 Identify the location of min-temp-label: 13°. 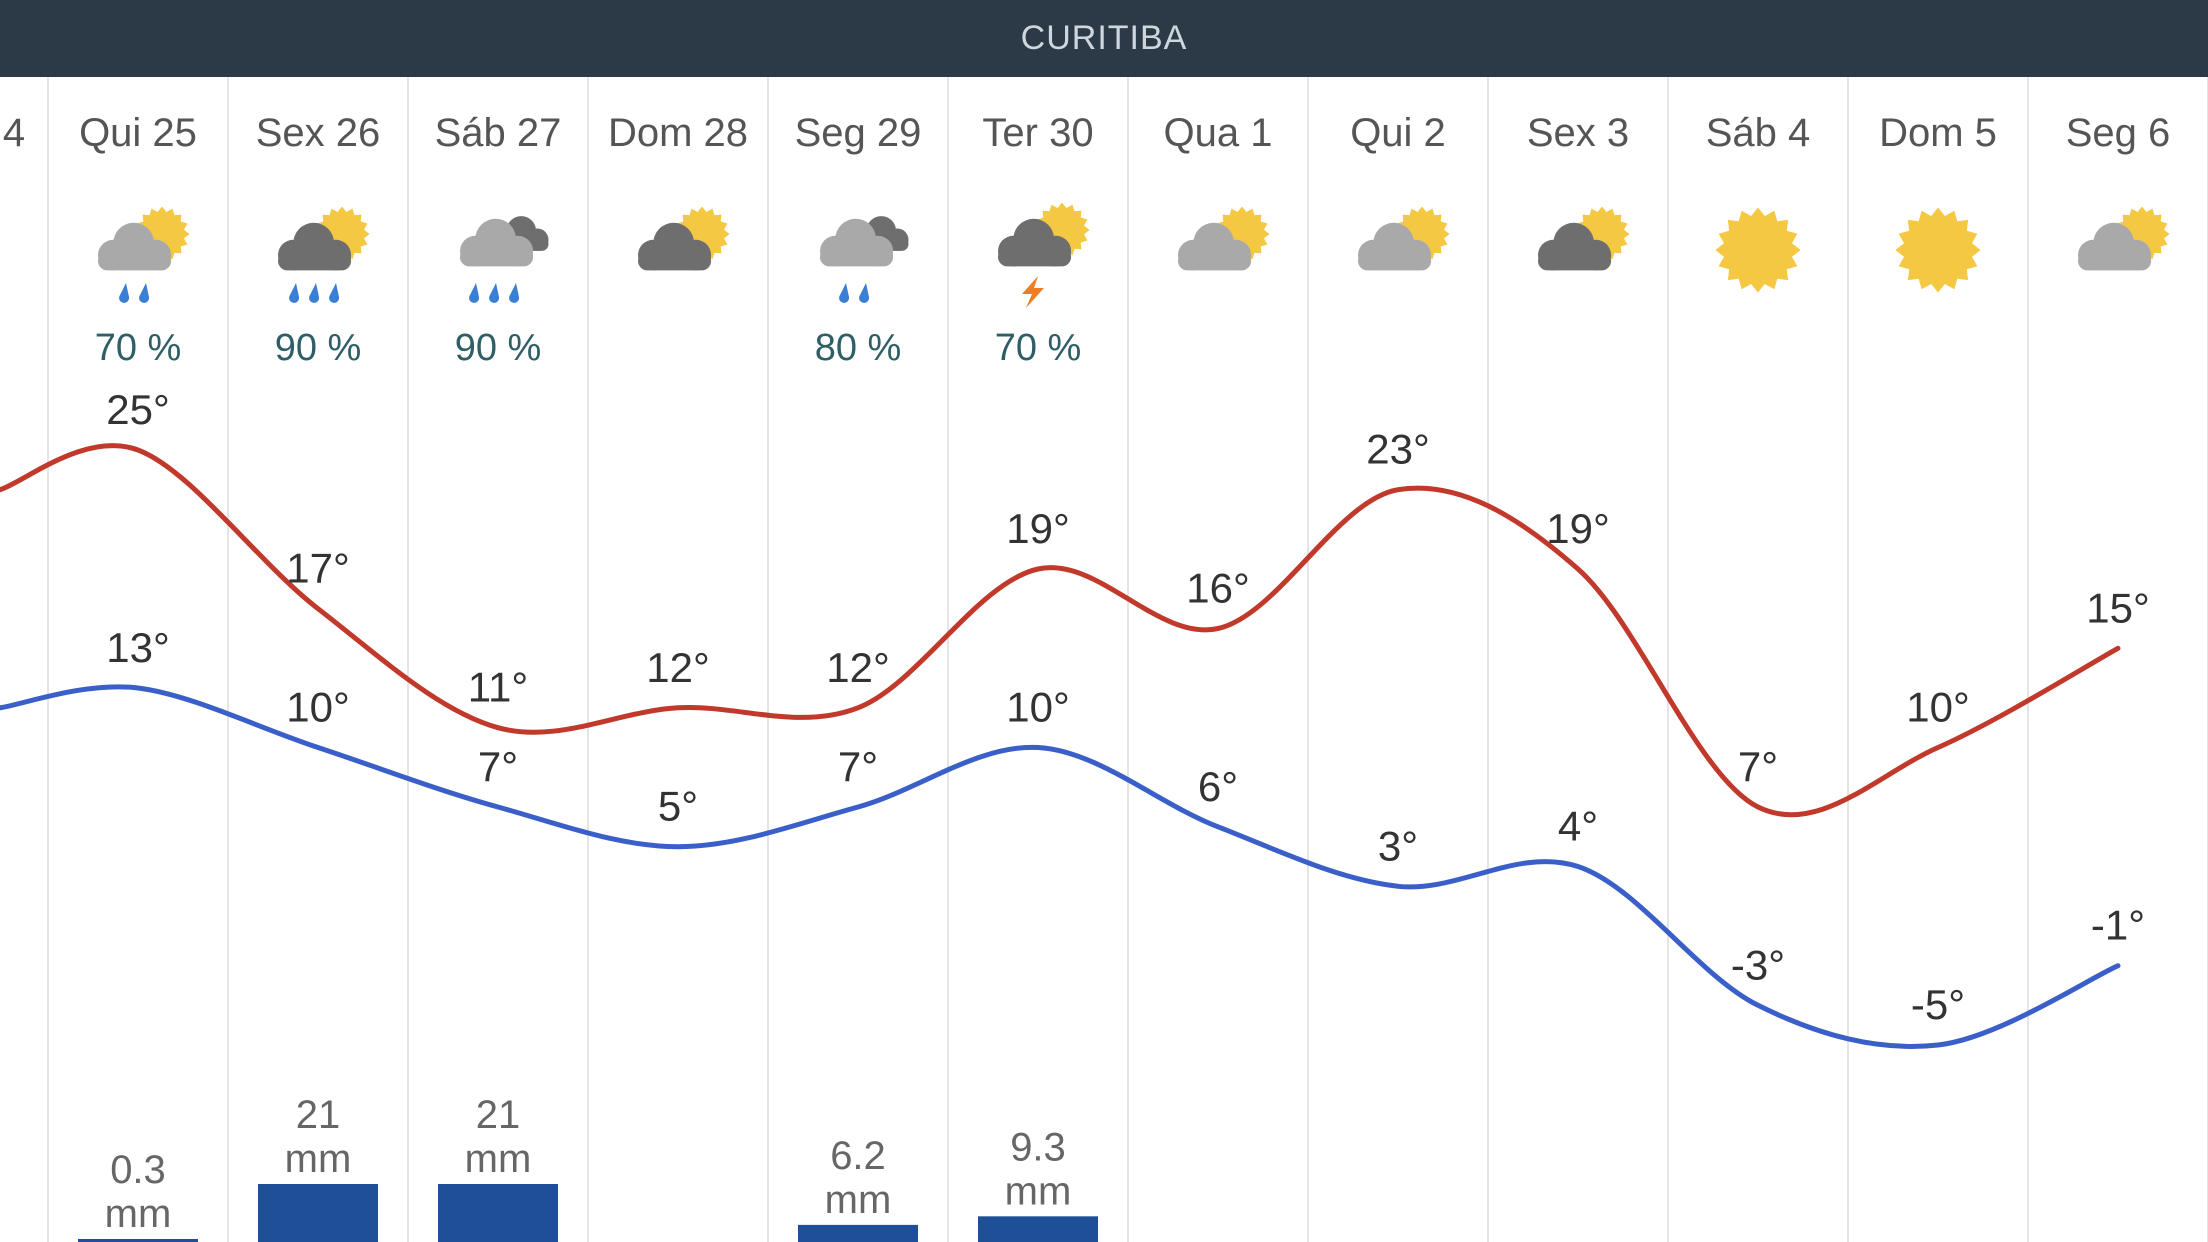
(138, 647).